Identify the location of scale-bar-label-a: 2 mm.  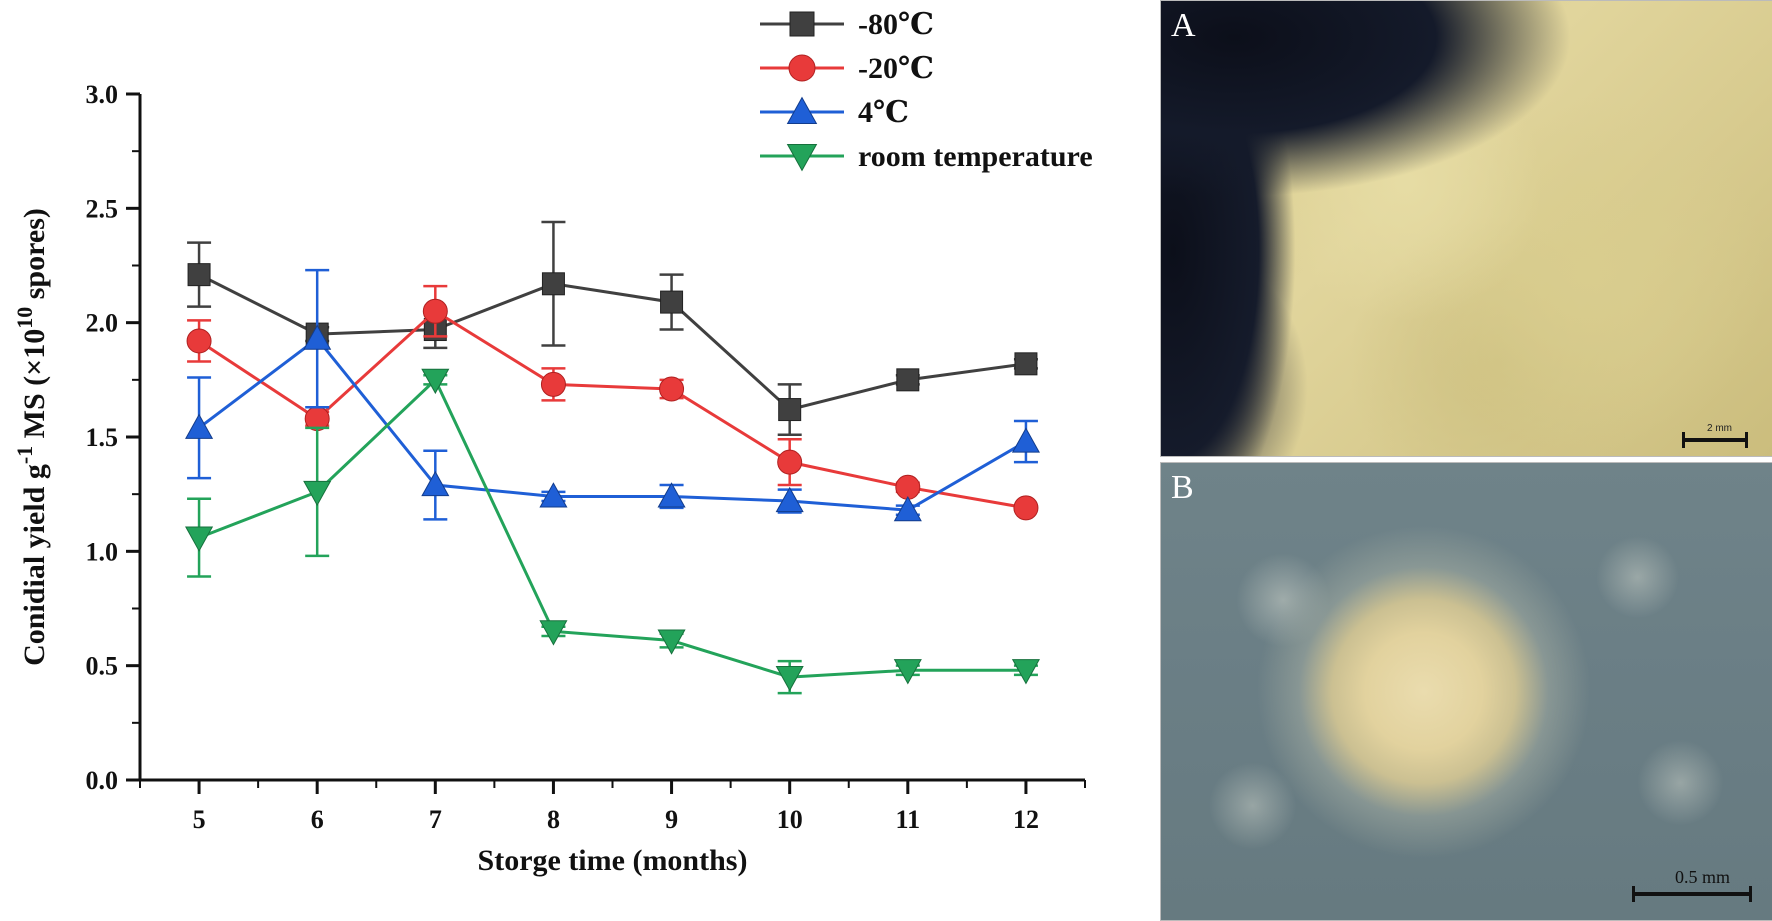
(1719, 428).